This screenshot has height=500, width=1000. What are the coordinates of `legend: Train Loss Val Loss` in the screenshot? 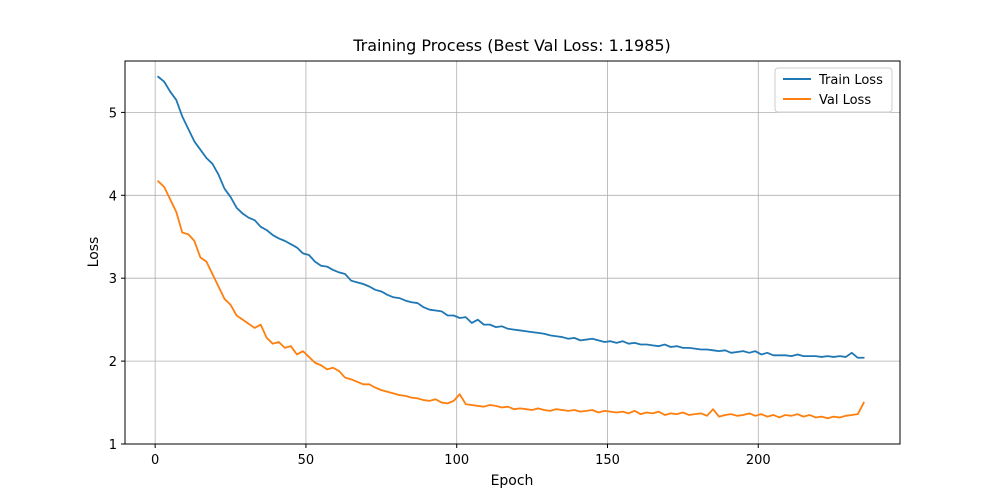 It's located at (833, 90).